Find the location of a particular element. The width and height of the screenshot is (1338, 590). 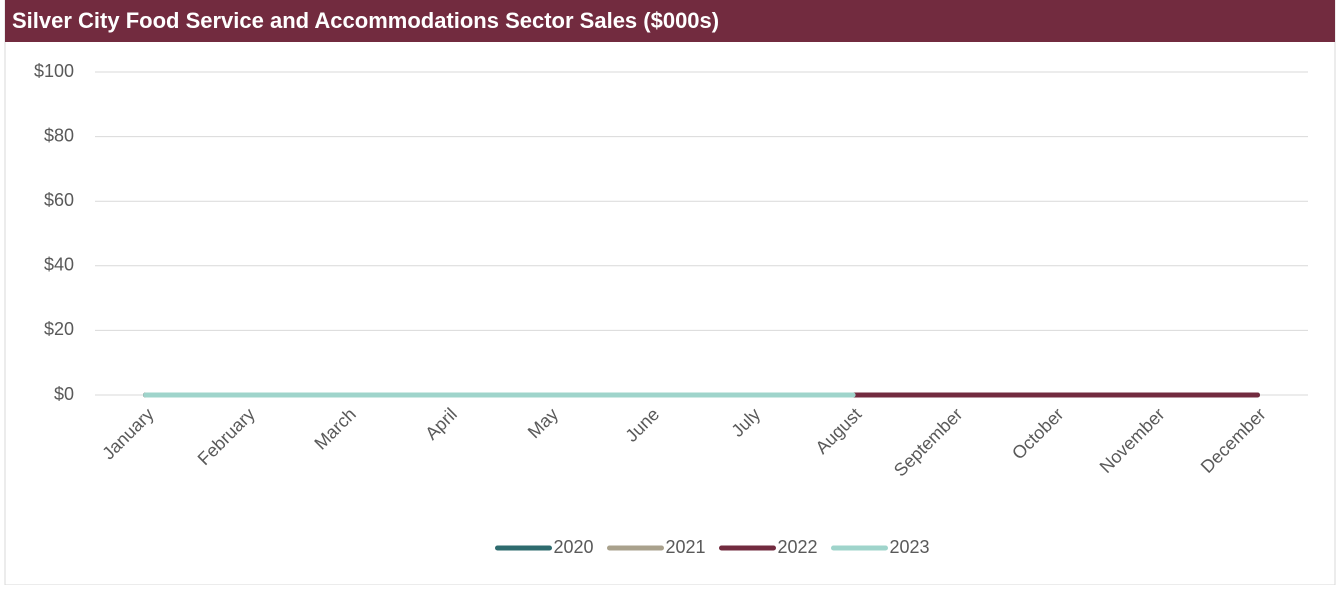

y-tick-label: $40 is located at coordinates (59, 265).